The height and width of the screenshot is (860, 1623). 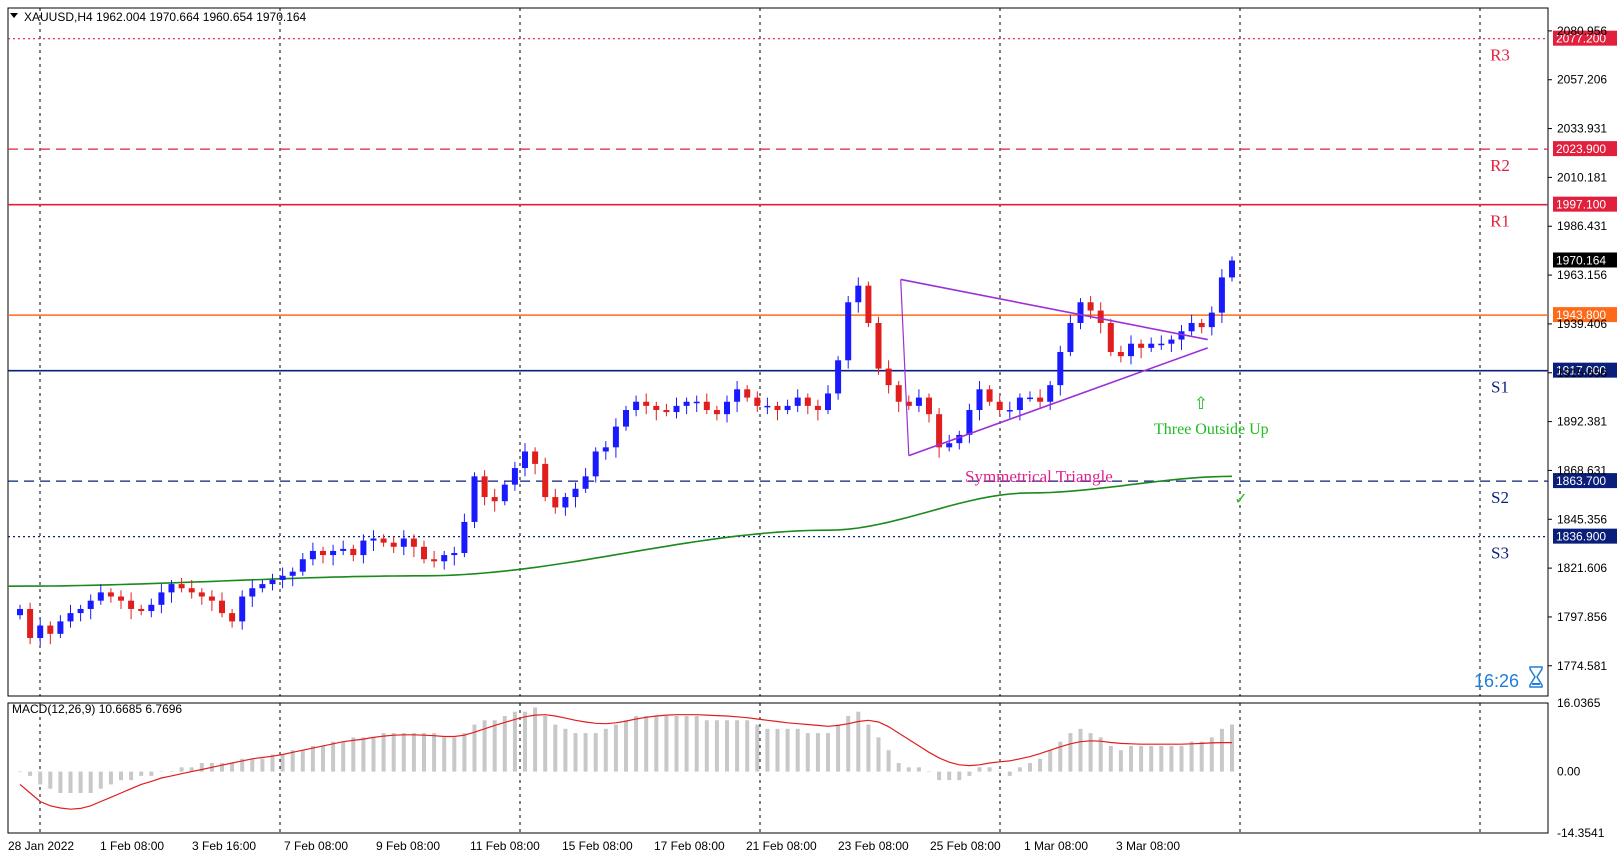 What do you see at coordinates (1056, 846) in the screenshot?
I see `x-tick-label-11: 1 Mar 08:00` at bounding box center [1056, 846].